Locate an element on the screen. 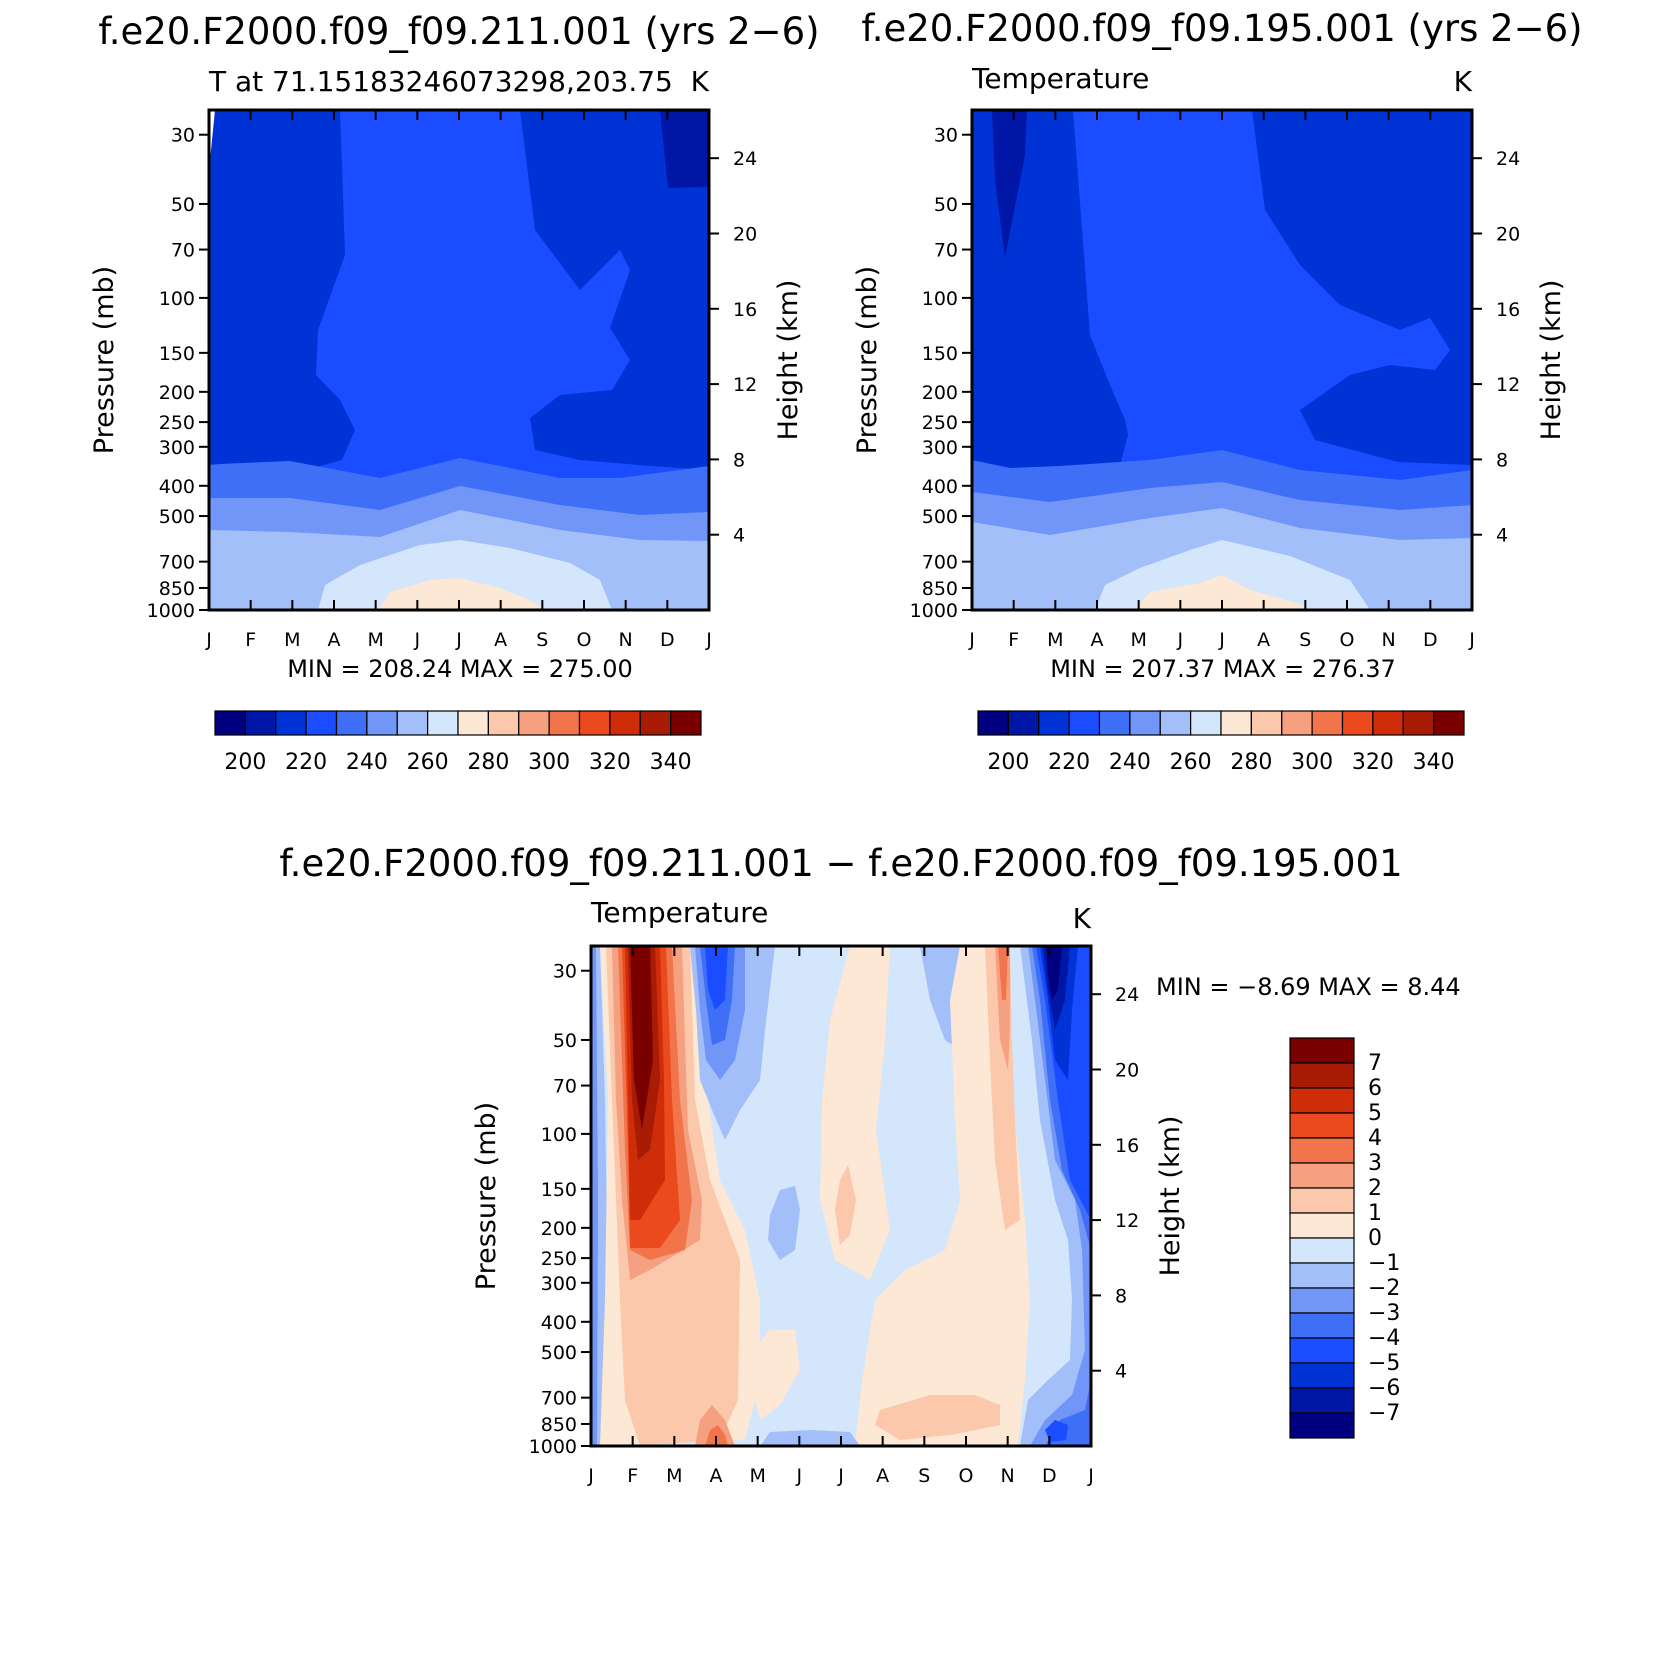 This screenshot has width=1669, height=1666. panel-2-colorbar: 200 220 240 260 280 300 320 340 is located at coordinates (1221, 742).